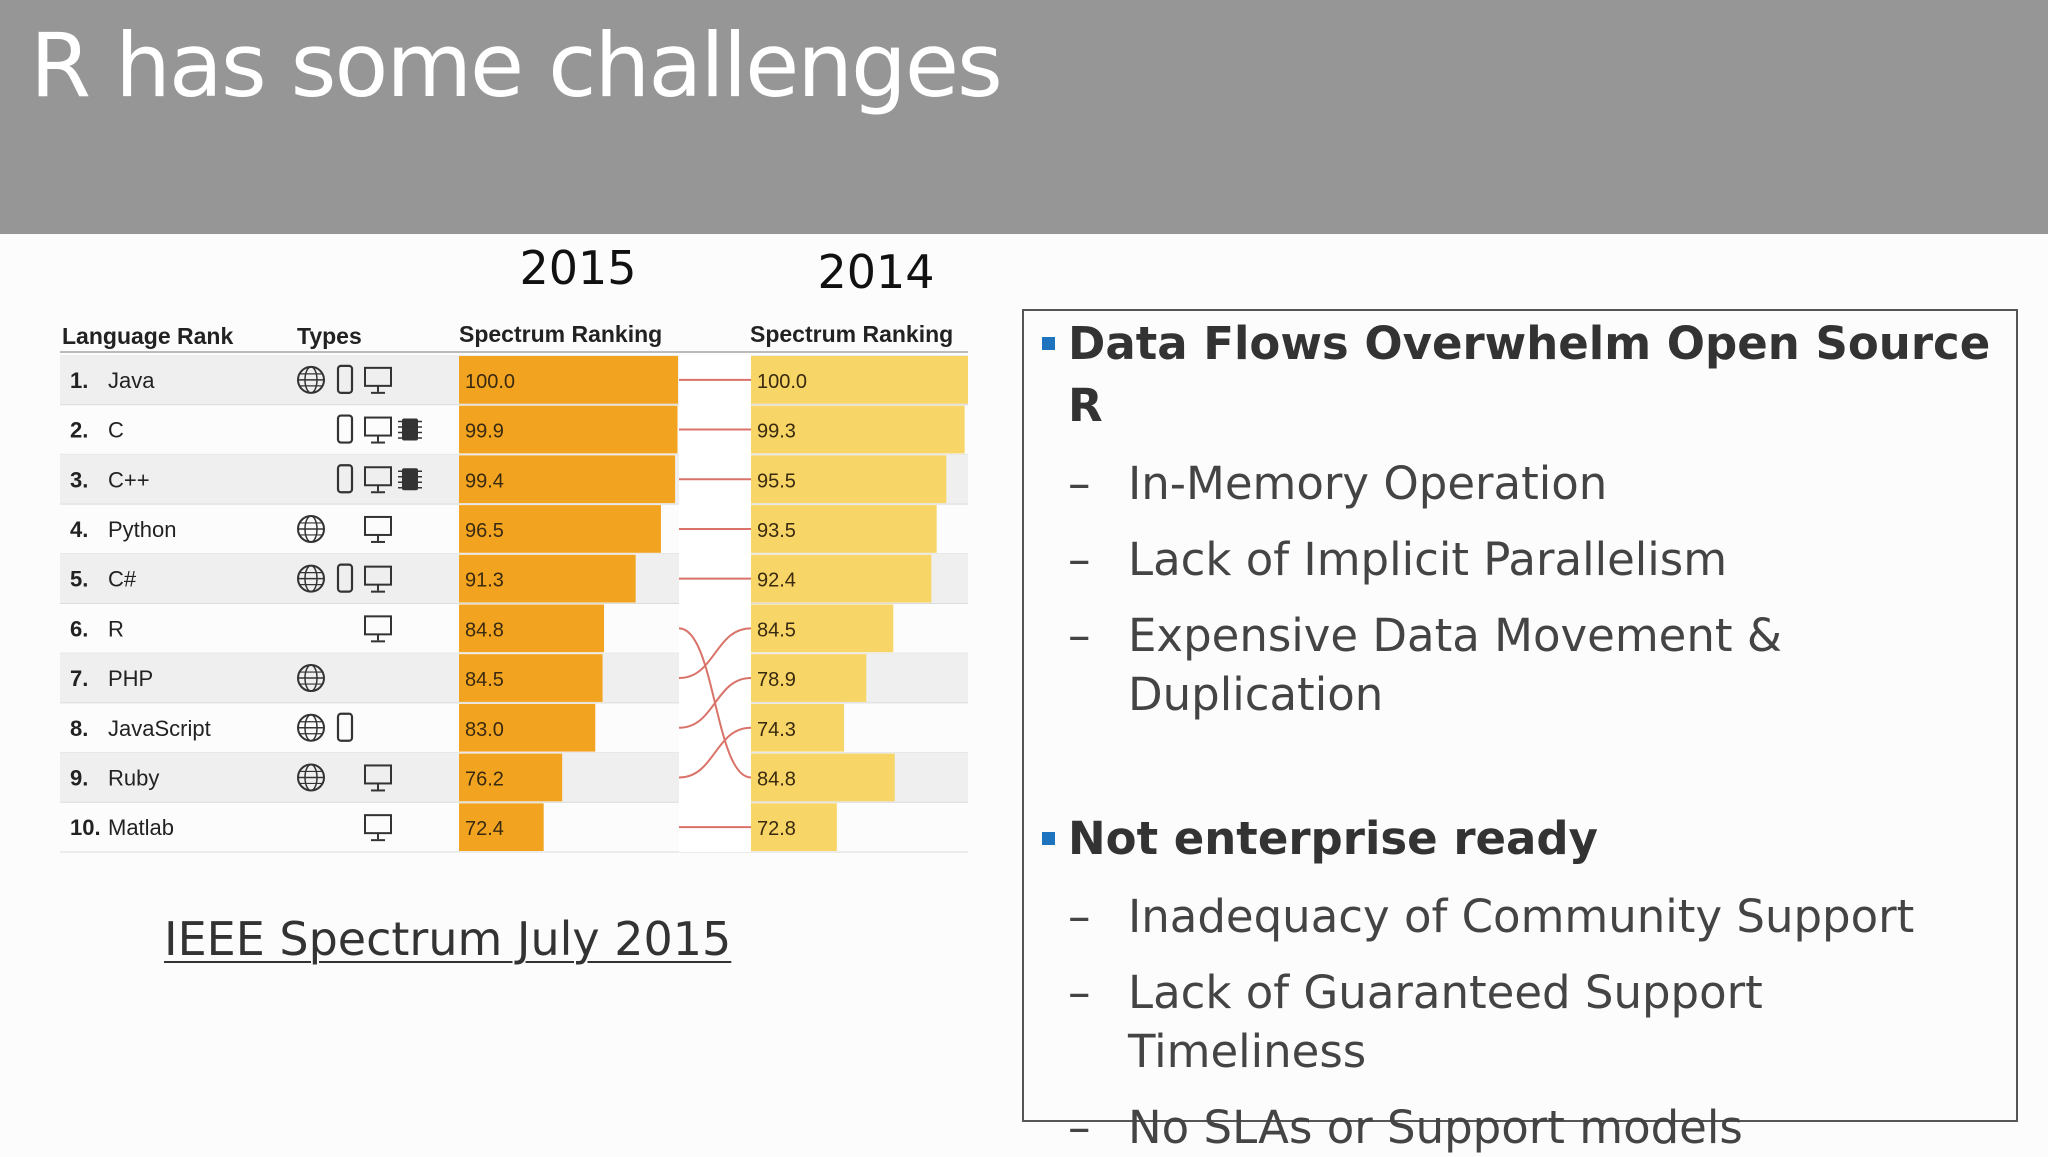 The width and height of the screenshot is (2048, 1157). What do you see at coordinates (519, 380) in the screenshot?
I see `table-row: 1. Java 100.0 100.0` at bounding box center [519, 380].